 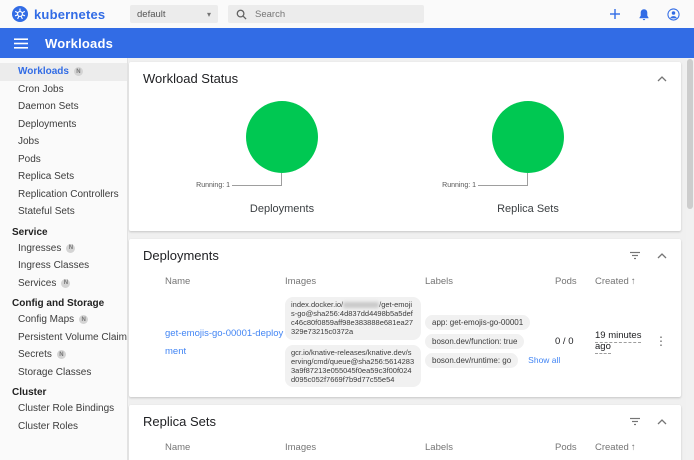 What do you see at coordinates (673, 14) in the screenshot?
I see `user-account-icon` at bounding box center [673, 14].